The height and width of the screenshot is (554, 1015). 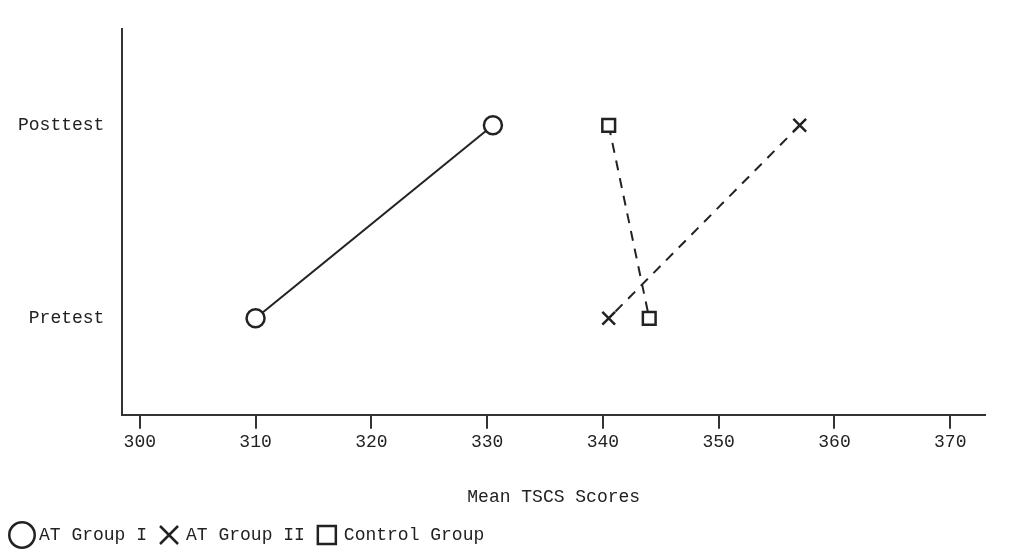 What do you see at coordinates (139, 442) in the screenshot?
I see `x-tick-label: 300` at bounding box center [139, 442].